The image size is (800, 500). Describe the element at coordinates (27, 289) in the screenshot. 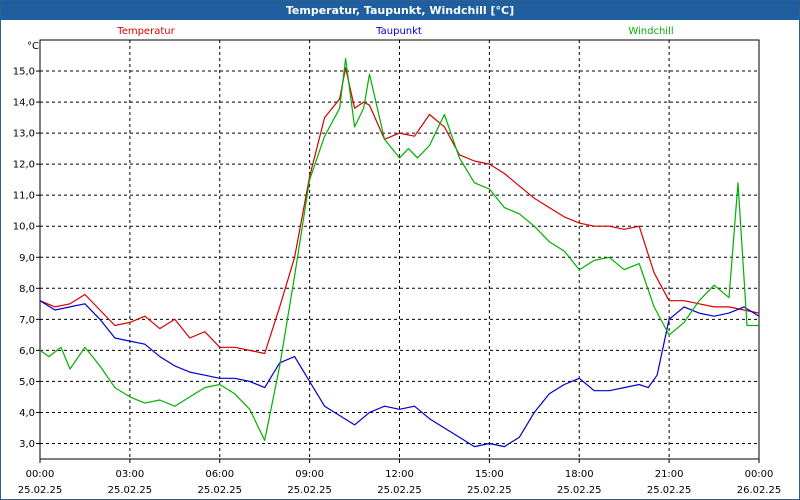

I see `y-tick-label: 8,0` at that location.